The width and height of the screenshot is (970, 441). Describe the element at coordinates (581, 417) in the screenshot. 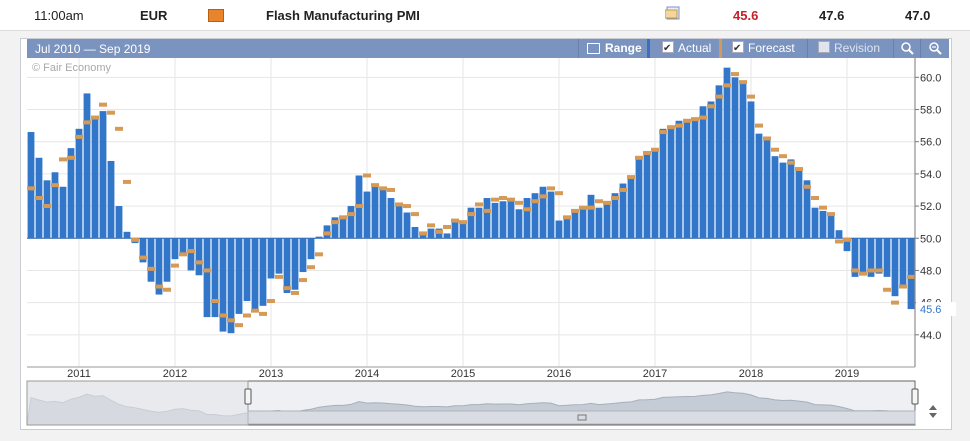

I see `navigator-scrollbar` at that location.